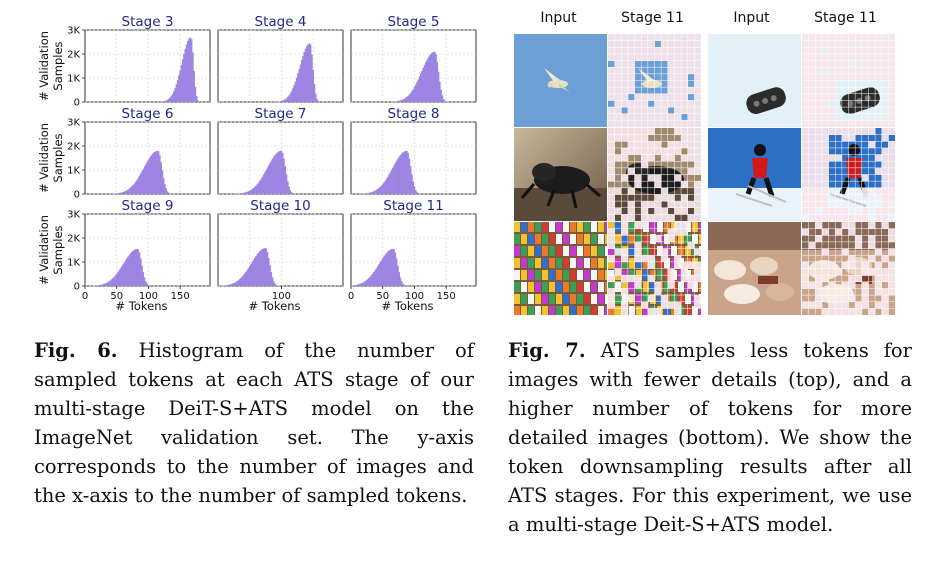  What do you see at coordinates (77, 195) in the screenshot?
I see `y-tick-label: 0` at bounding box center [77, 195].